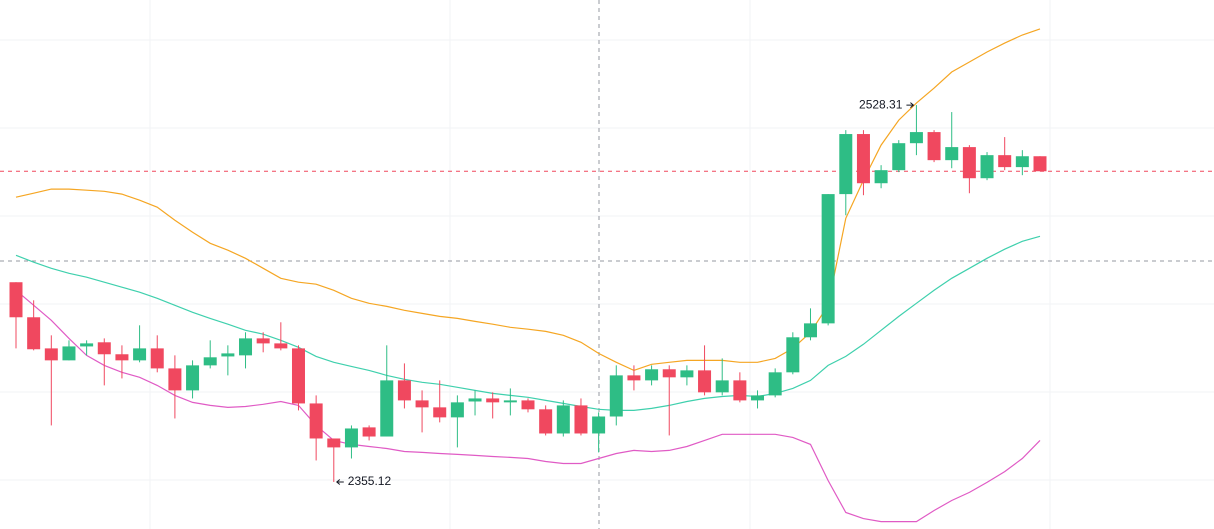  What do you see at coordinates (881, 104) in the screenshot?
I see `high-label: 2528.31` at bounding box center [881, 104].